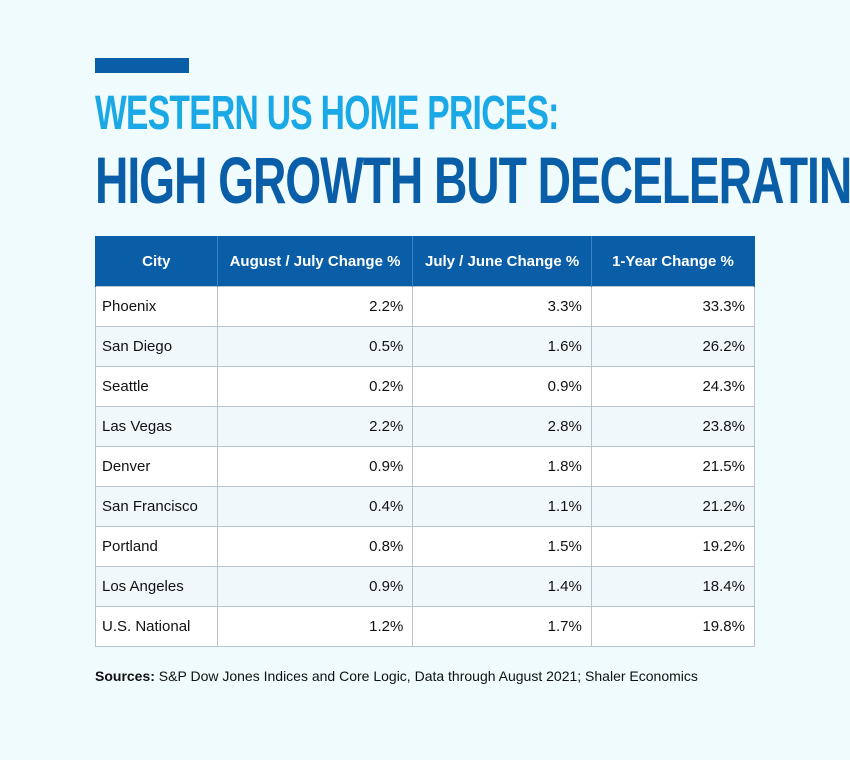 Image resolution: width=850 pixels, height=760 pixels. What do you see at coordinates (156, 546) in the screenshot?
I see `cell-city: Portland` at bounding box center [156, 546].